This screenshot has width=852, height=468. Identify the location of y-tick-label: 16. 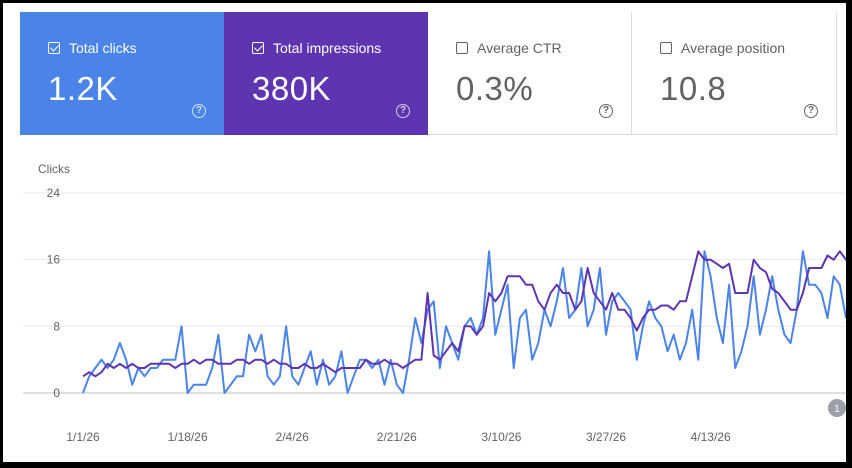
(54, 260).